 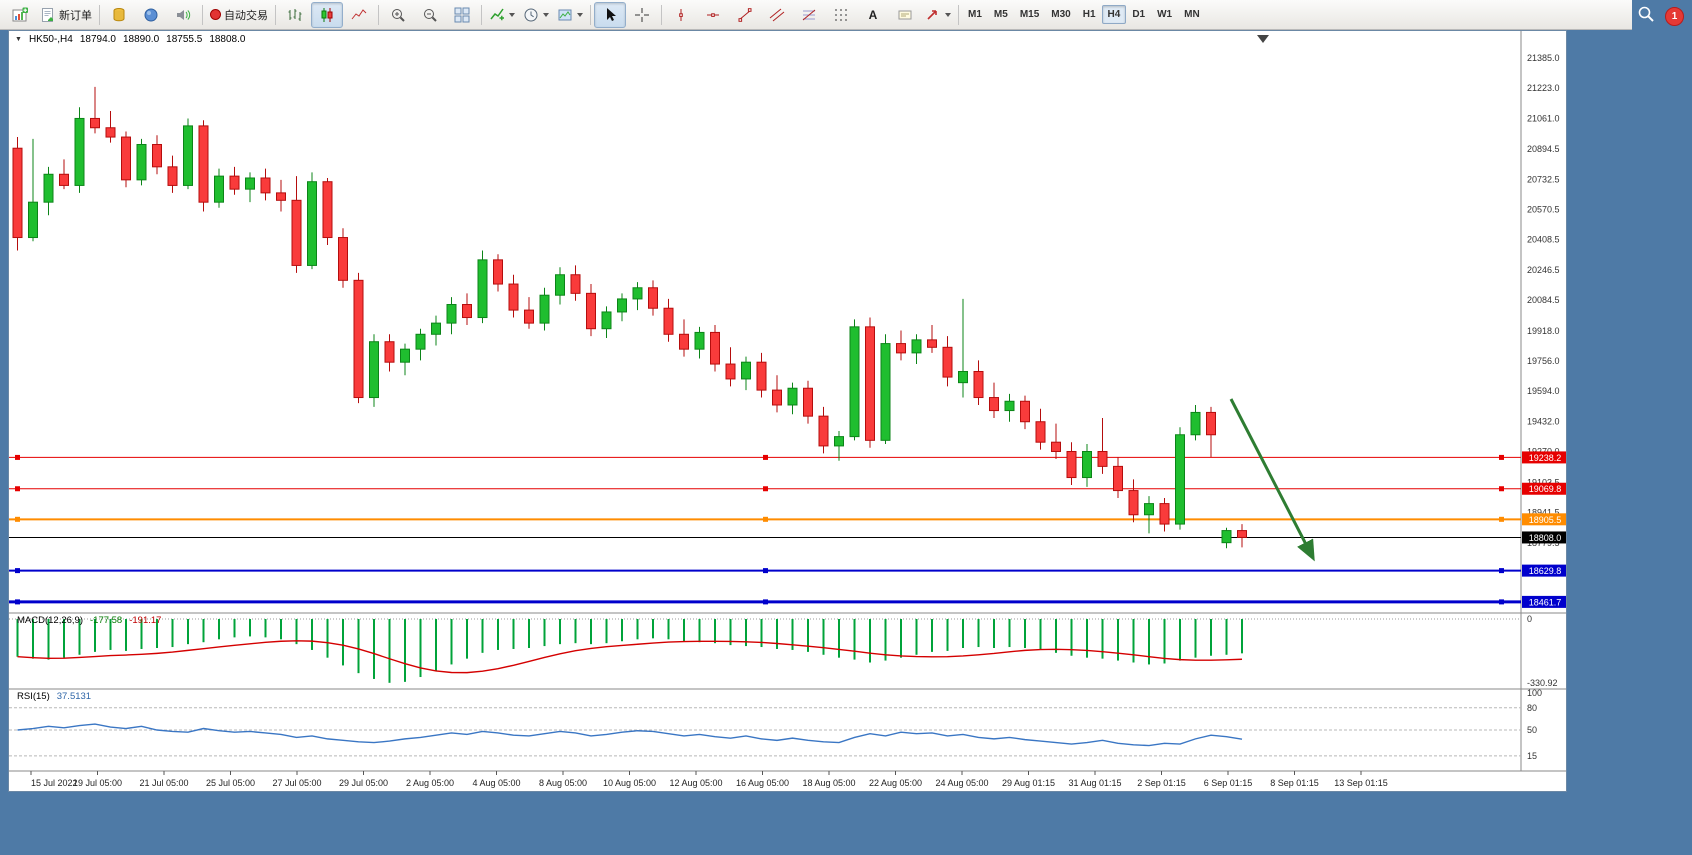 I want to click on periods-button, so click(x=536, y=15).